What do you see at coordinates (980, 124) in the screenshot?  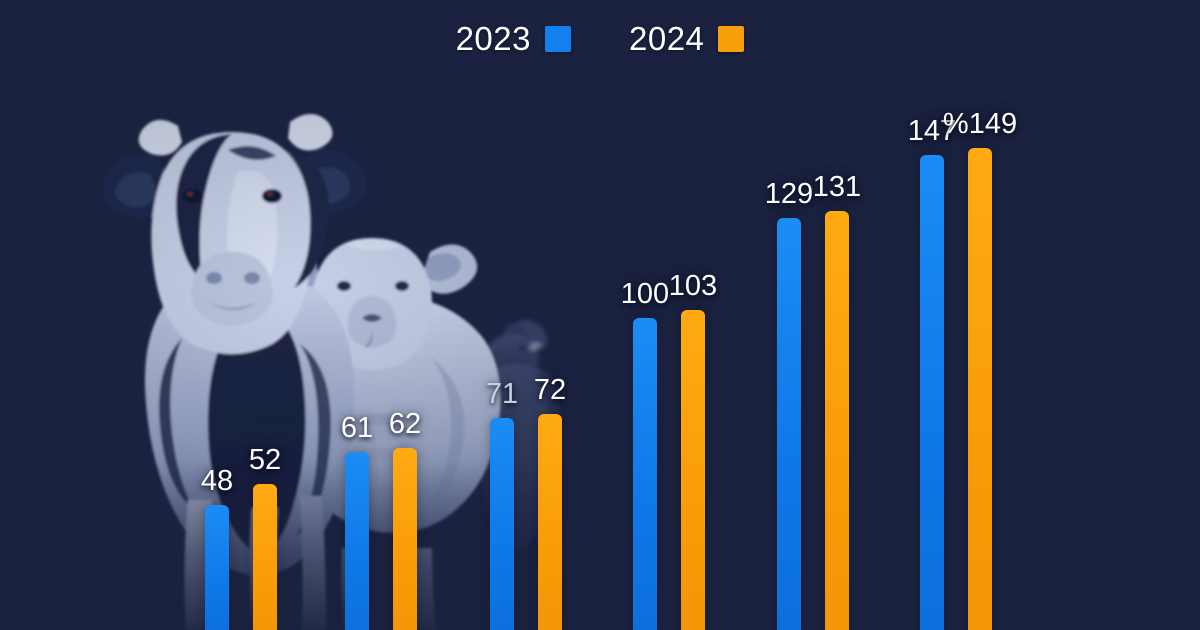 I see `bar-2024-6-value-label: %149` at bounding box center [980, 124].